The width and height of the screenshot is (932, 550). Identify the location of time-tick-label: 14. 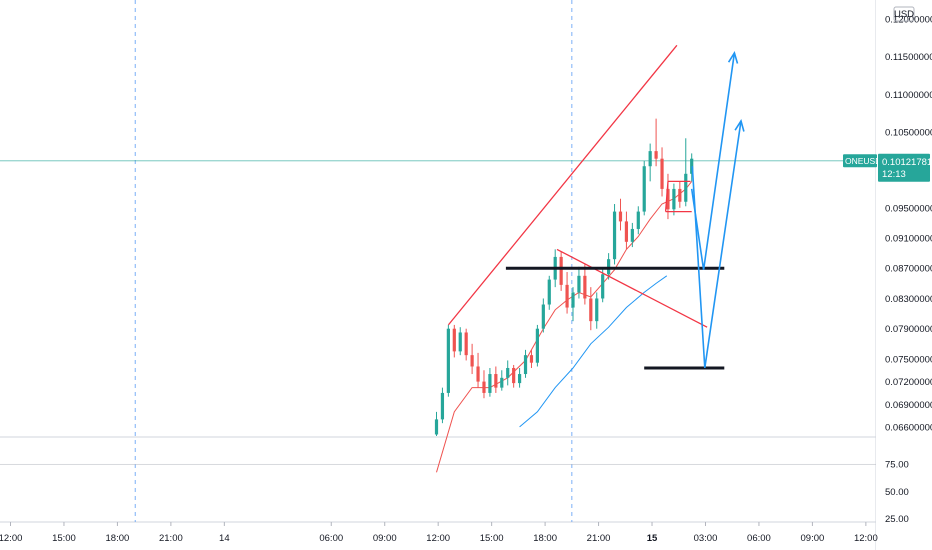
(224, 538).